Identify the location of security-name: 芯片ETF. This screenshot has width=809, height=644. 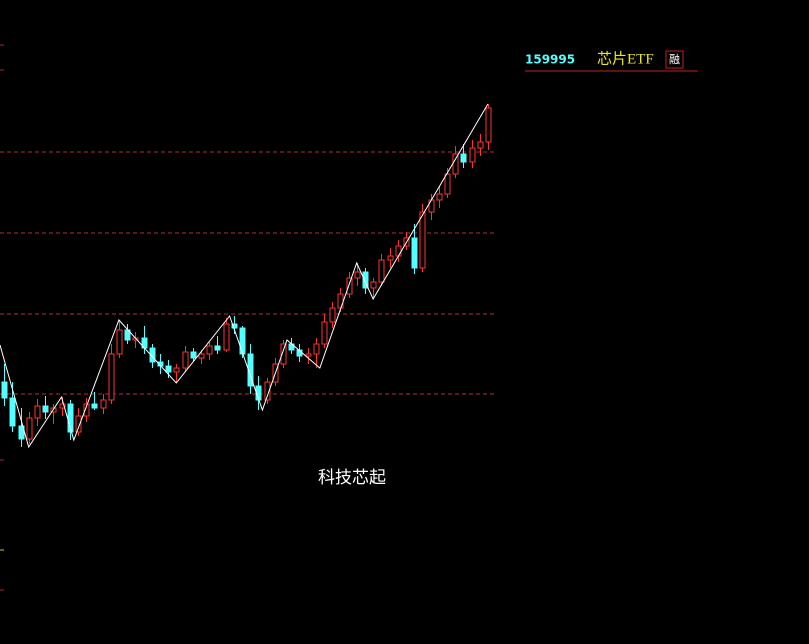
(625, 58).